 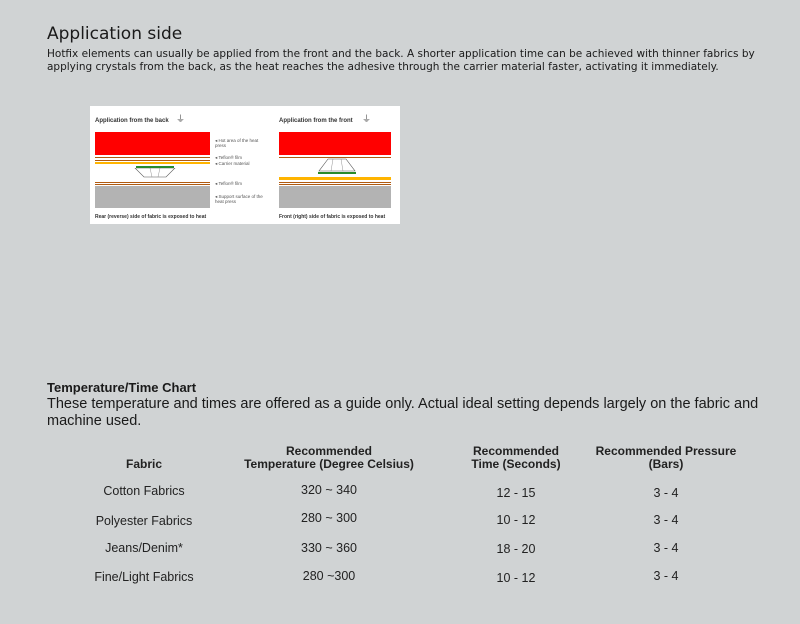 What do you see at coordinates (237, 143) in the screenshot?
I see `label-hot-area: ◂ Hot area of the heat press` at bounding box center [237, 143].